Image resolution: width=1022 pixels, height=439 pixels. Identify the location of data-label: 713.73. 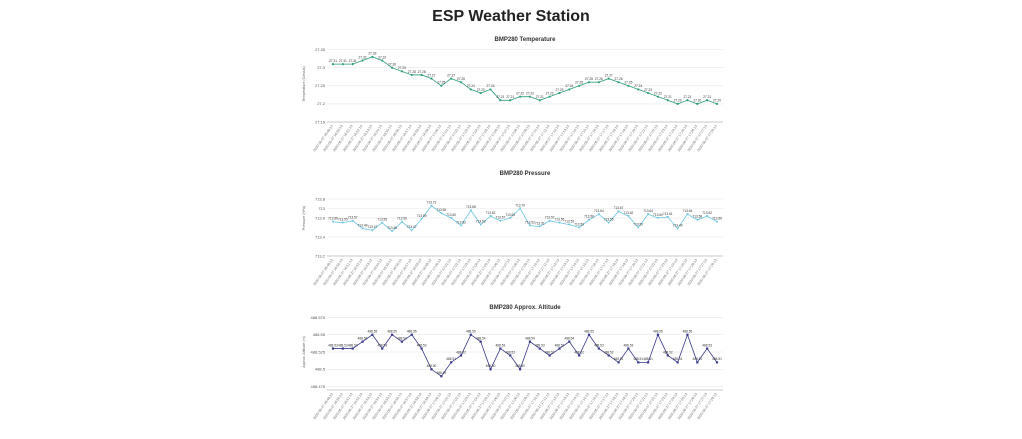
(432, 202).